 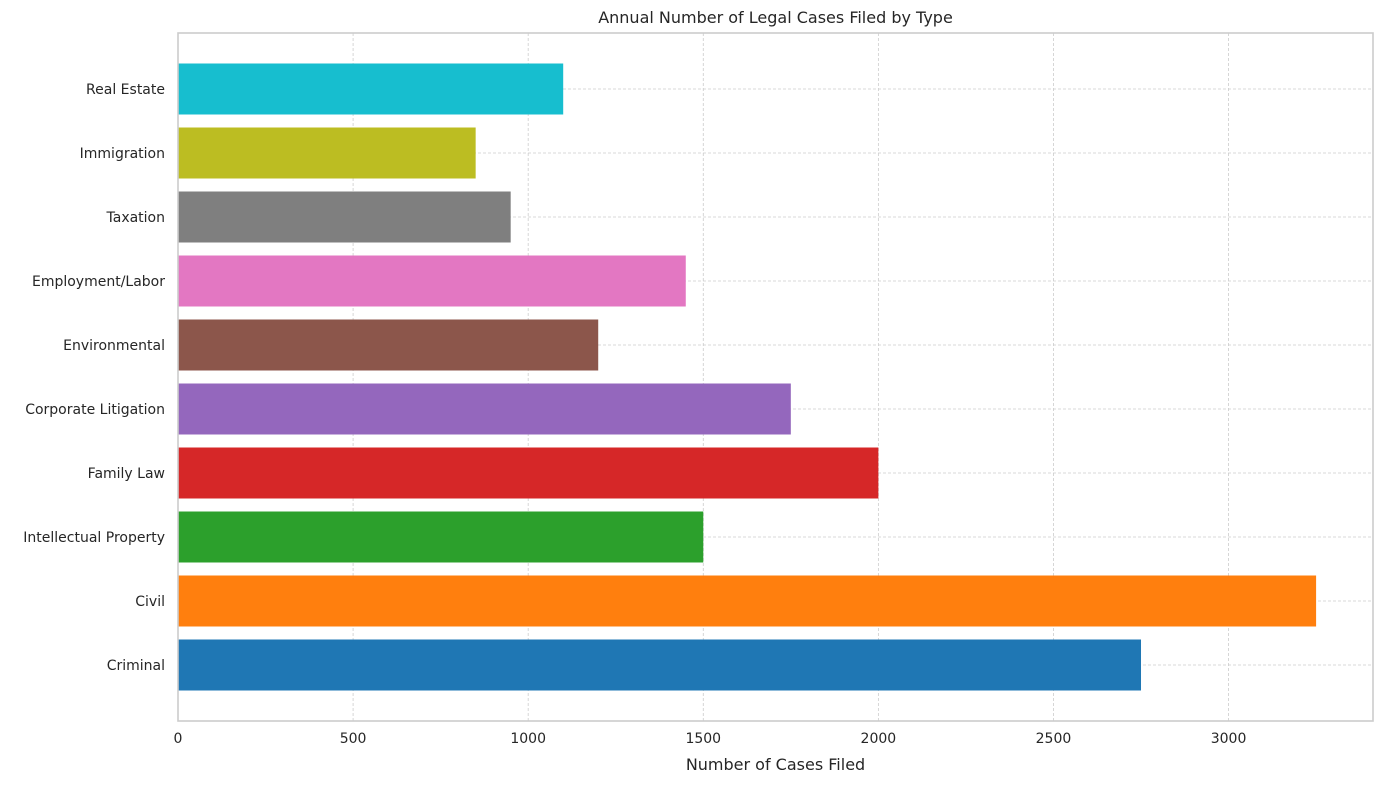 I want to click on bar-employment-labor, so click(x=432, y=281).